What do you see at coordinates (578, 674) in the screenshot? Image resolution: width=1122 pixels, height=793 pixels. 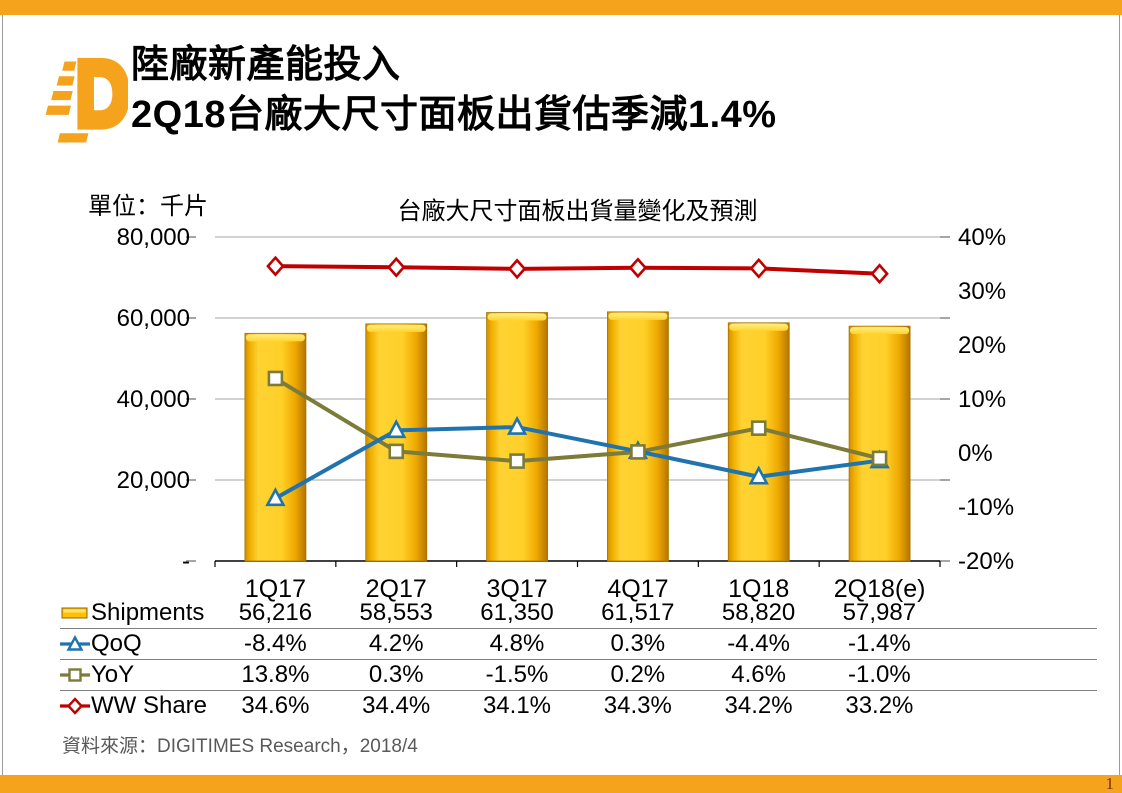 I see `table-row: YoY 13.8% 0.3% -1.5% 0.2% 4.6% -1.0%` at bounding box center [578, 674].